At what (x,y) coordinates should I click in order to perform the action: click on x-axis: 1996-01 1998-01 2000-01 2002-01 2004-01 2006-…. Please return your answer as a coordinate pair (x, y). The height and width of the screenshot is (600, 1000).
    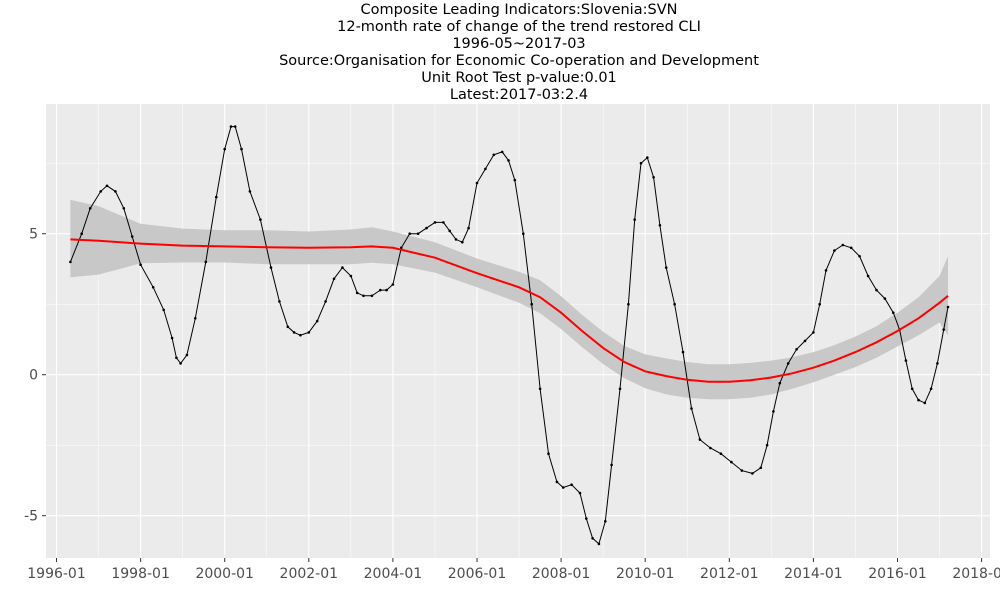
    Looking at the image, I should click on (513, 570).